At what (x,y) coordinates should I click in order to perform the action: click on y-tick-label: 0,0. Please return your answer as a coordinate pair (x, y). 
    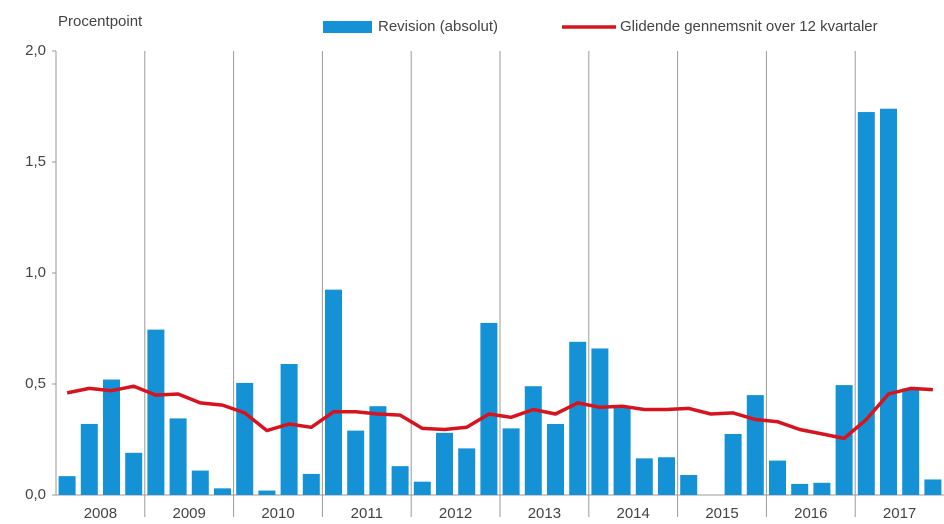
    Looking at the image, I should click on (35, 494).